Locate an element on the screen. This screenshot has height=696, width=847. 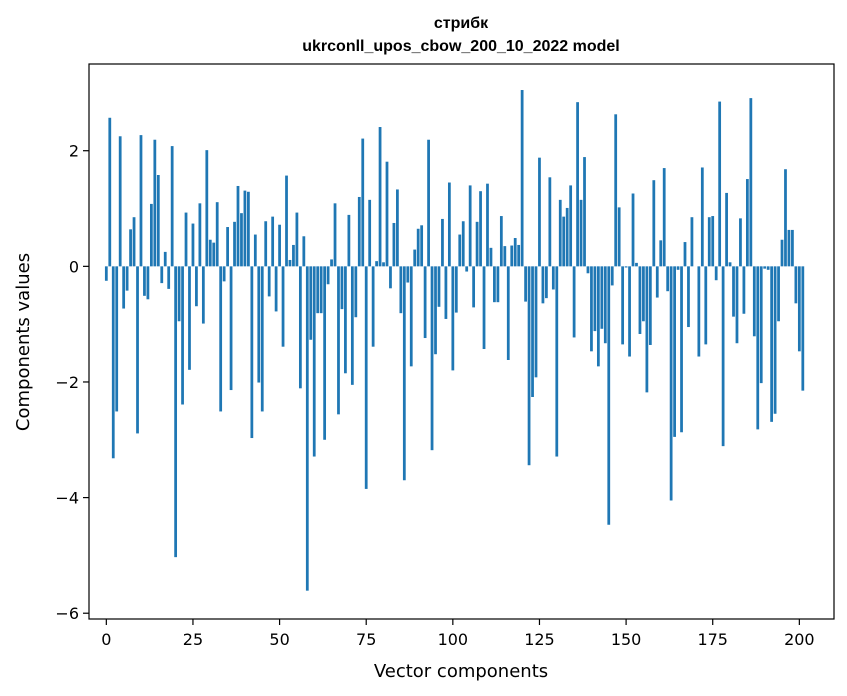
x-tick-label: 50 is located at coordinates (279, 639).